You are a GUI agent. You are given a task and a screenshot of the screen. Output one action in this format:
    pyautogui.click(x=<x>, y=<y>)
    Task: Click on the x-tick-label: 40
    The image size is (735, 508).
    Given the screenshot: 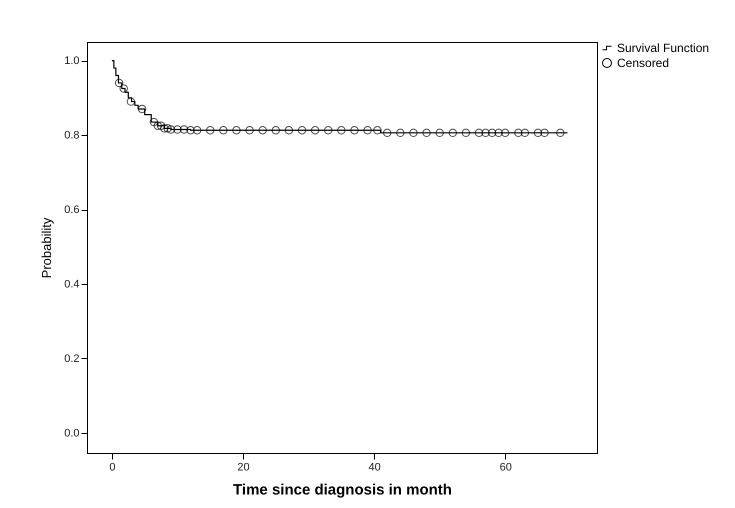 What is the action you would take?
    pyautogui.click(x=374, y=468)
    